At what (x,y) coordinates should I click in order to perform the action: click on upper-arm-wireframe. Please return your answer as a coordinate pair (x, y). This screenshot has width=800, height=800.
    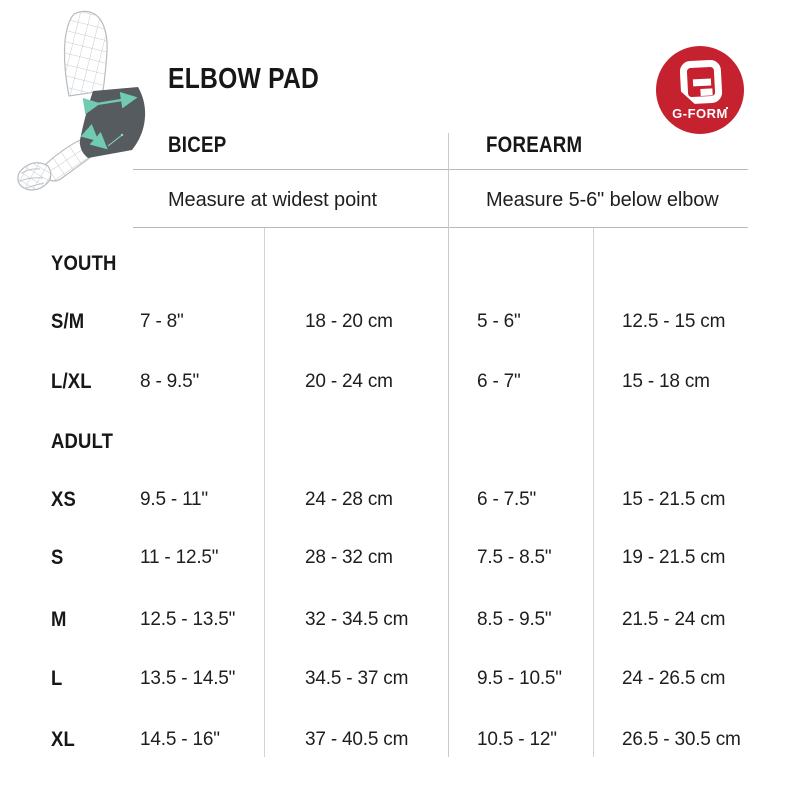
    Looking at the image, I should click on (85, 53).